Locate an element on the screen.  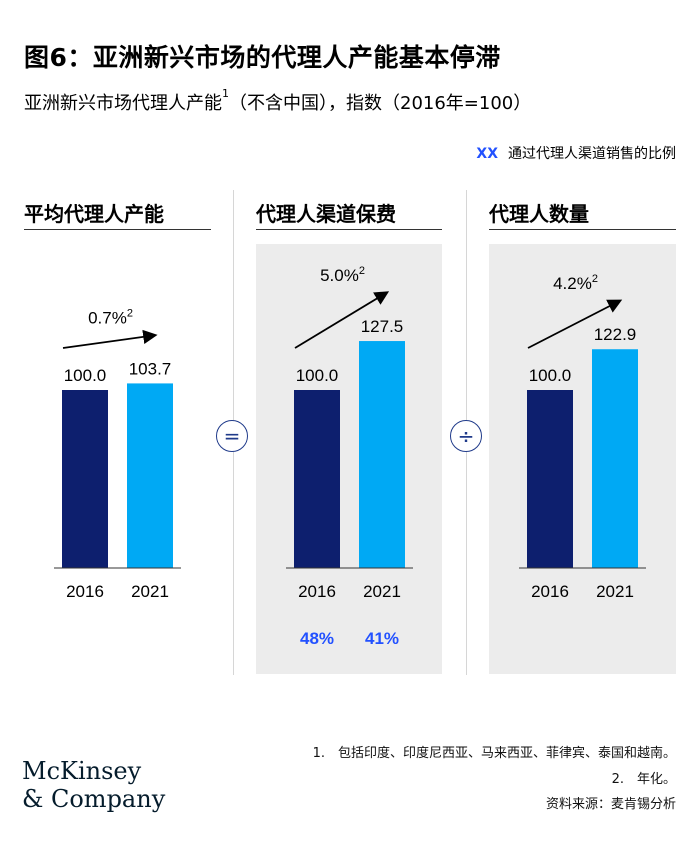
panel-3-category-label-2021: 2021 is located at coordinates (615, 591).